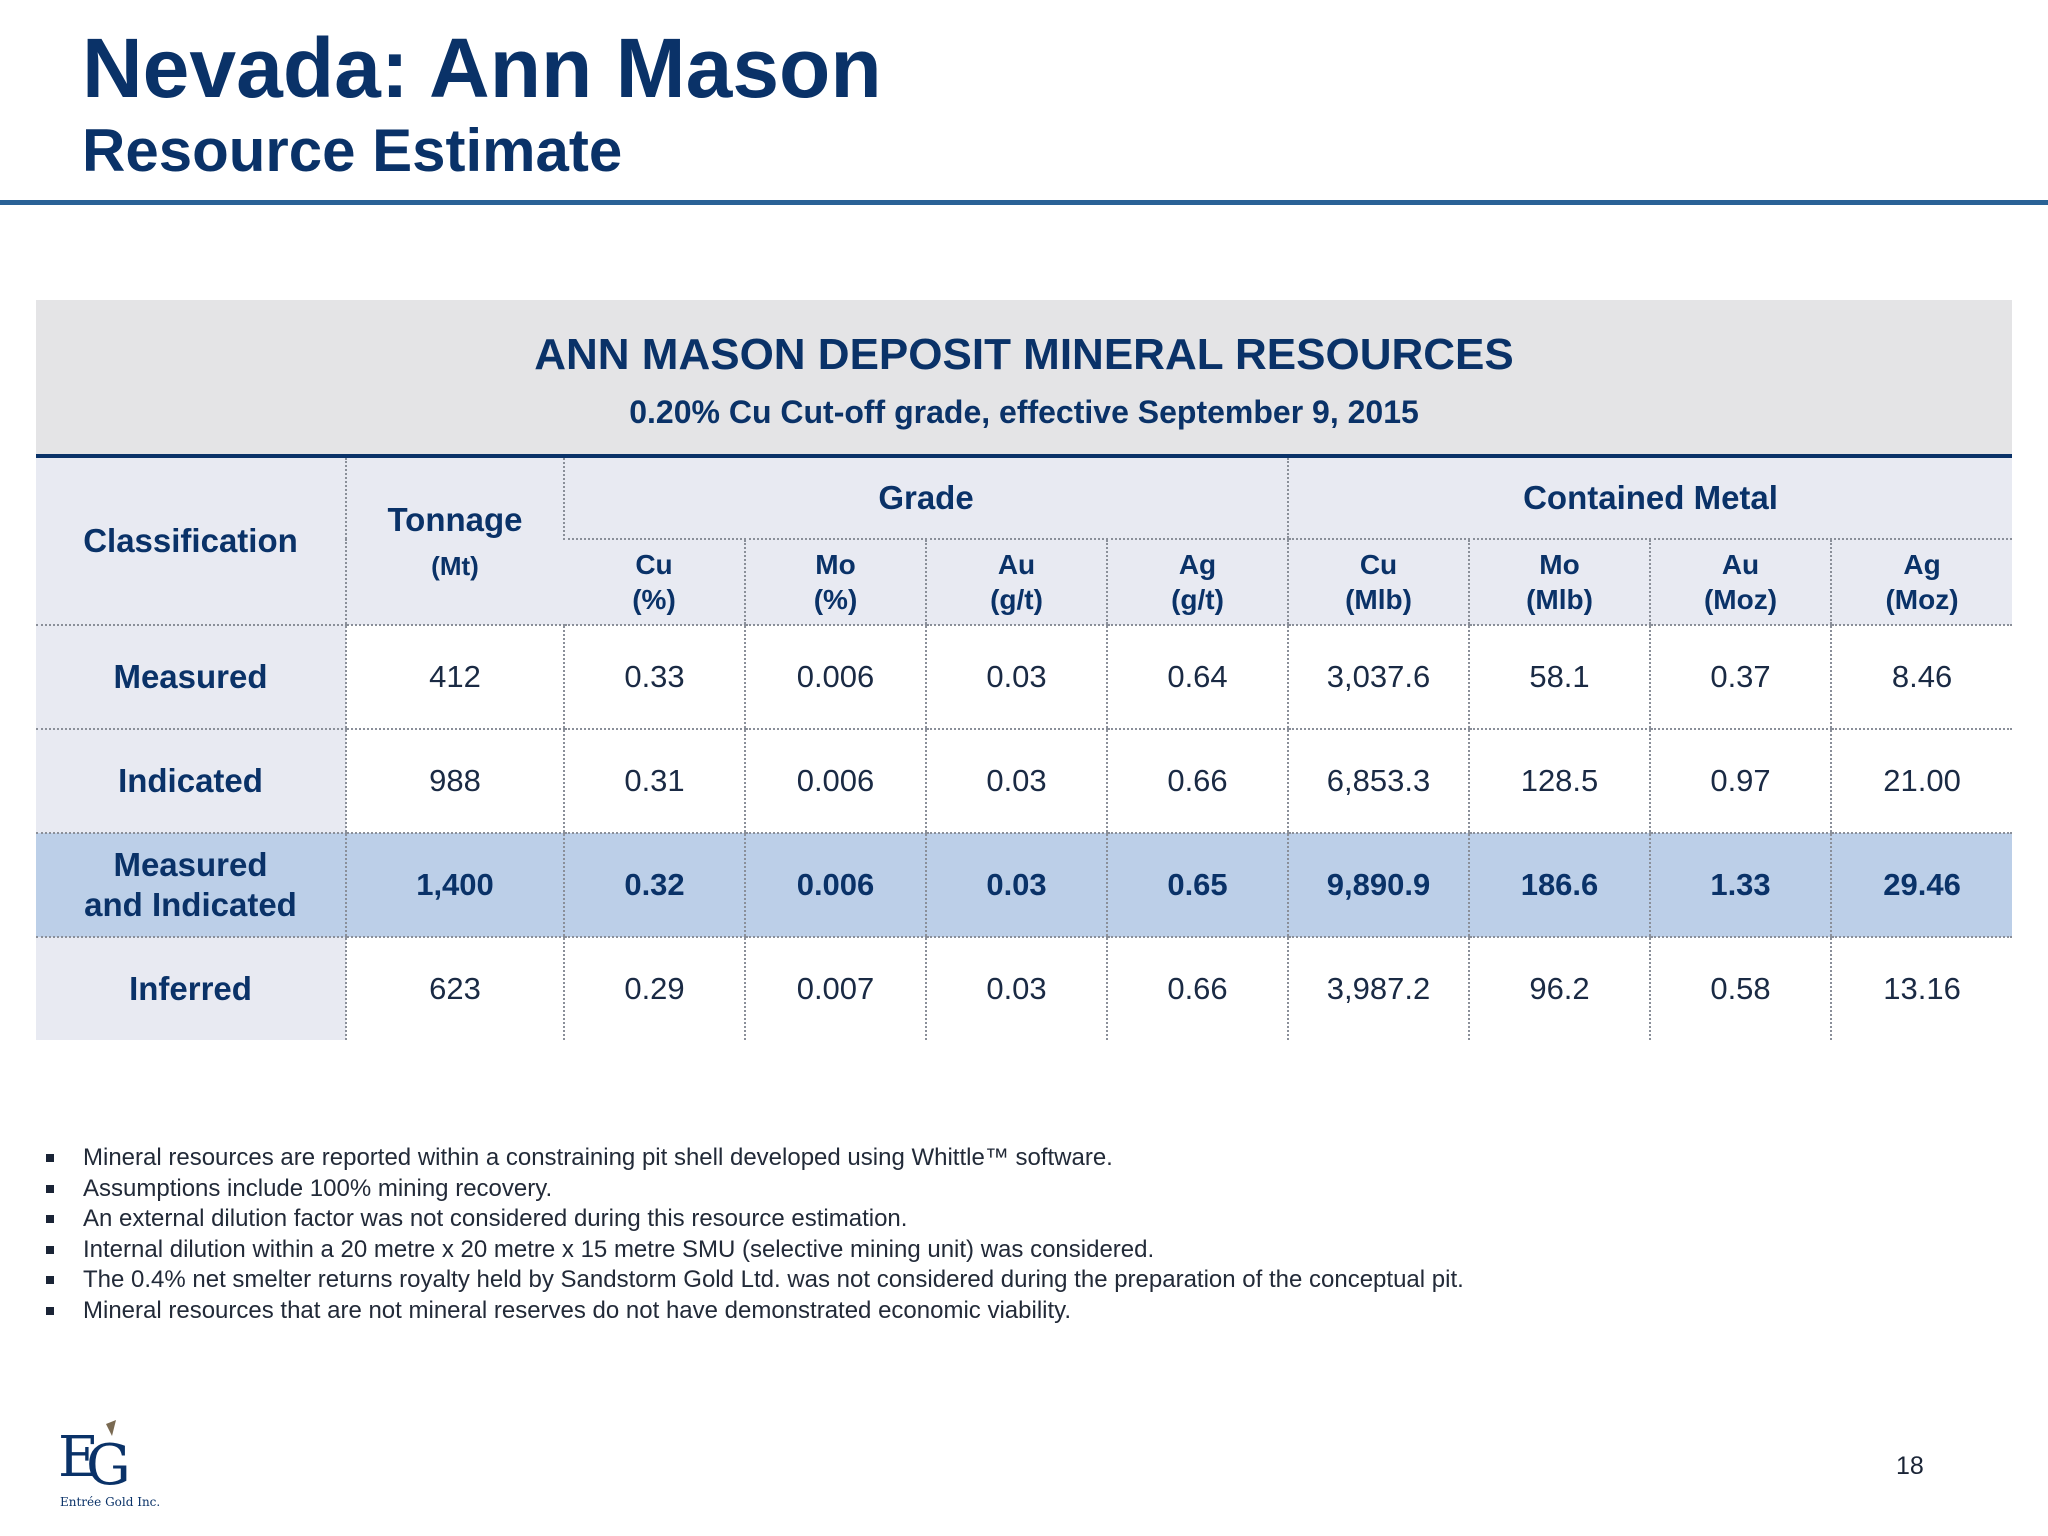 This screenshot has width=2048, height=1536. I want to click on grade-col-header: Mo (%), so click(835, 582).